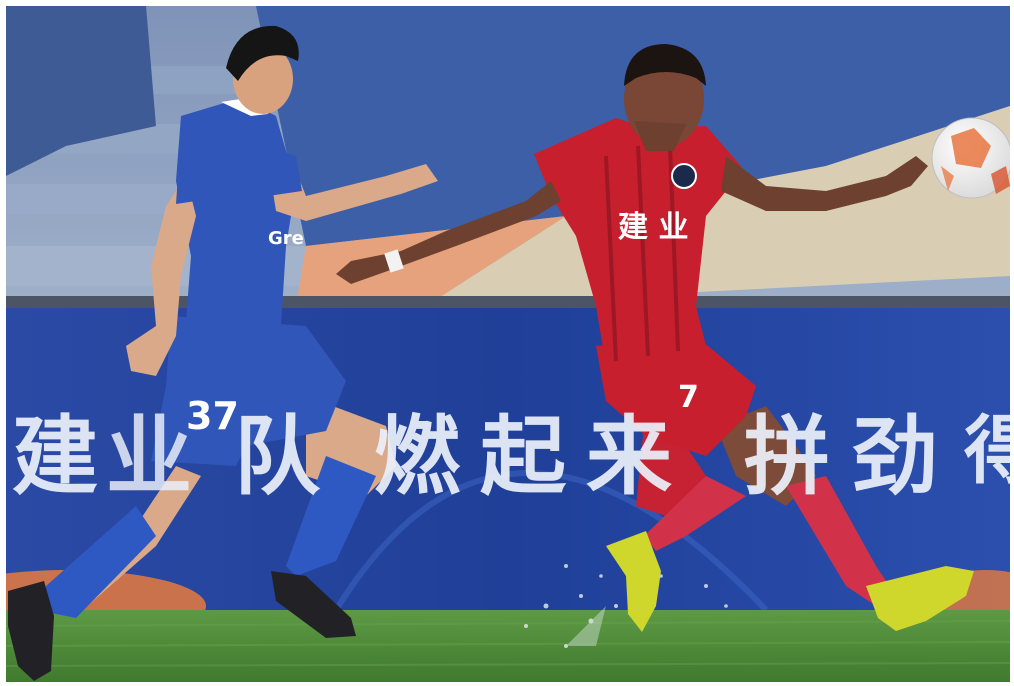 The width and height of the screenshot is (1014, 686). What do you see at coordinates (970, 158) in the screenshot?
I see `football` at bounding box center [970, 158].